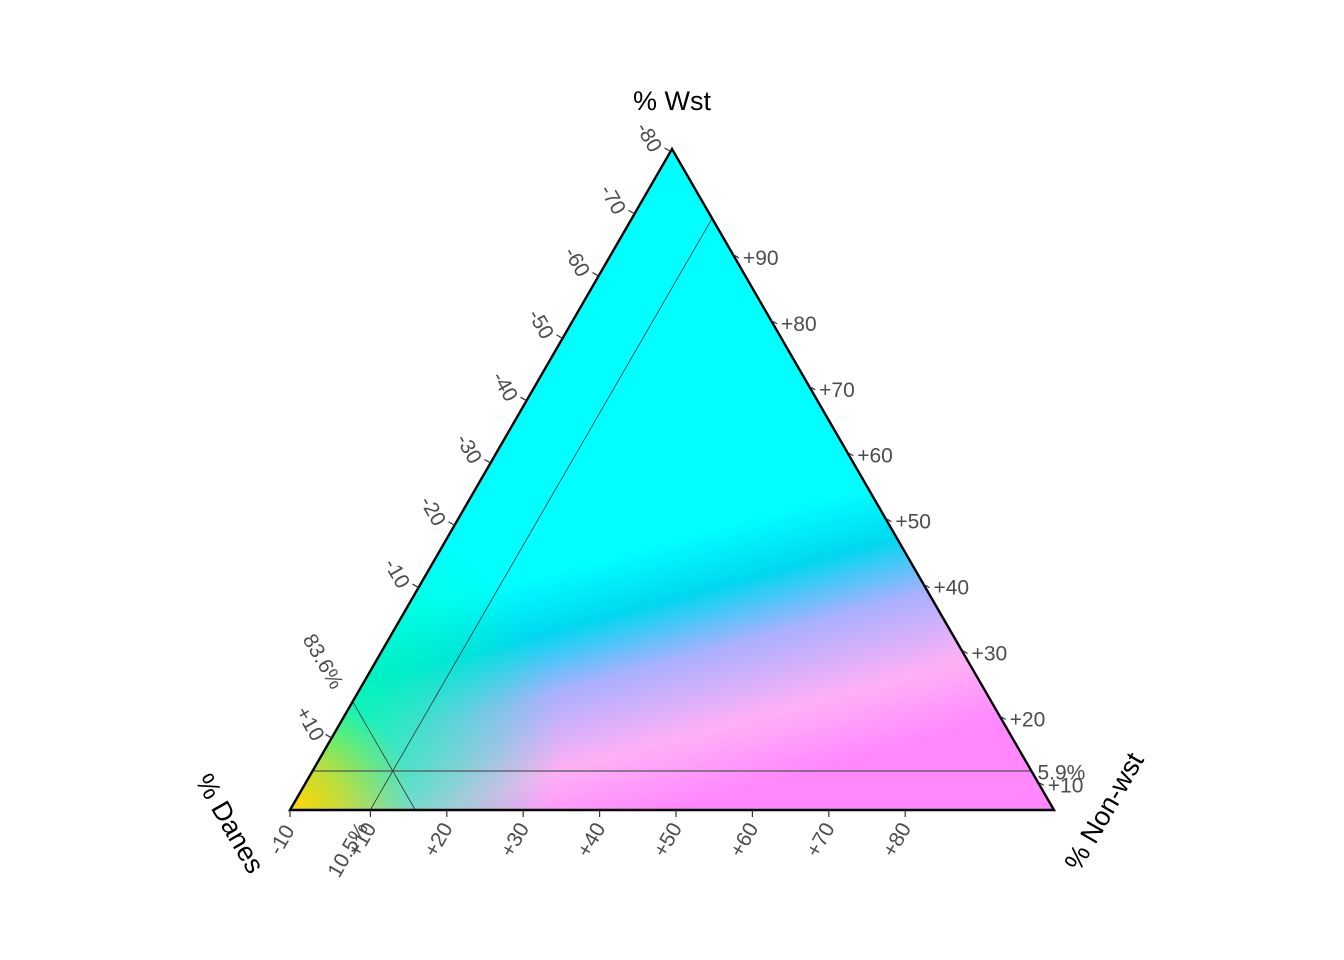 The height and width of the screenshot is (960, 1344). Describe the element at coordinates (875, 456) in the screenshot. I see `tick-label-wst-5: +60` at that location.